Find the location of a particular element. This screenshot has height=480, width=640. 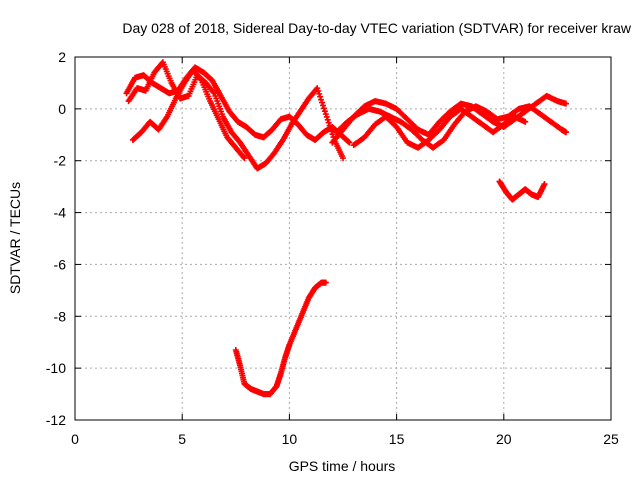

y-tick-label: -2 is located at coordinates (60, 161).